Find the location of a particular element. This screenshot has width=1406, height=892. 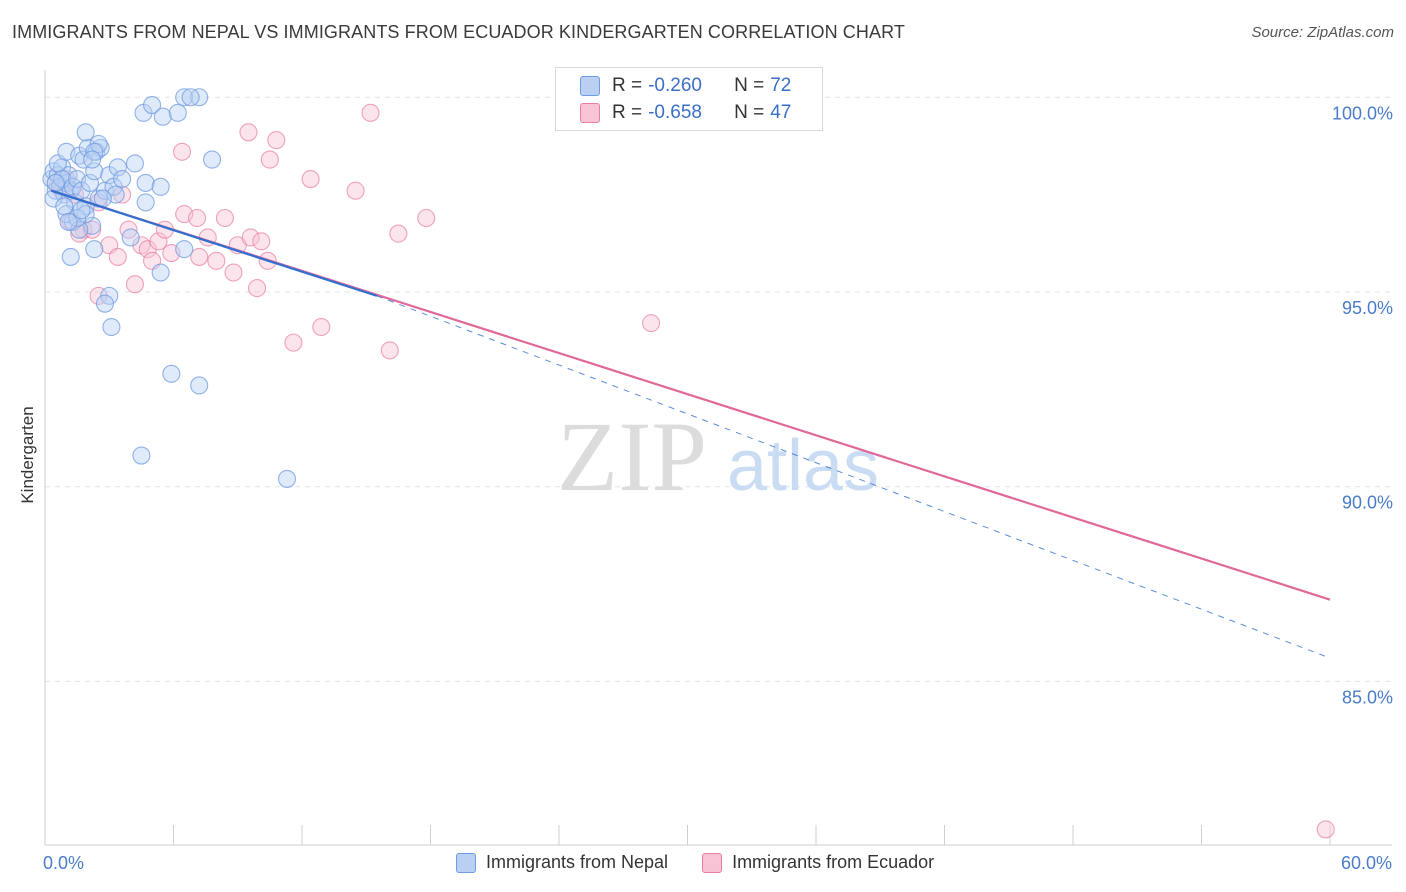

legend-nepal-swatch is located at coordinates (466, 862).